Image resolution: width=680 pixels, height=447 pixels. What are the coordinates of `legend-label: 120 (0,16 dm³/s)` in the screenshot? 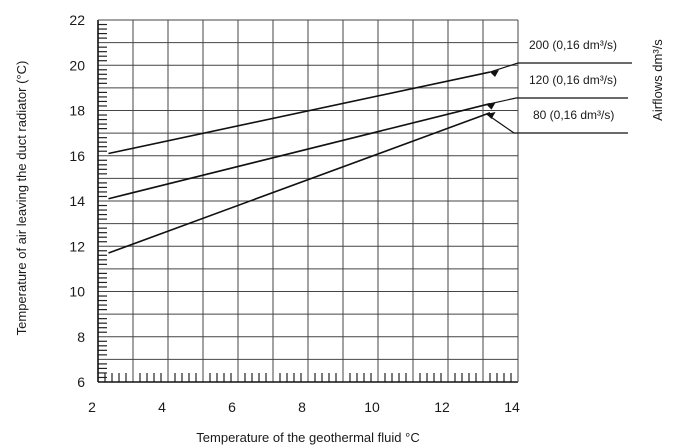 It's located at (573, 80).